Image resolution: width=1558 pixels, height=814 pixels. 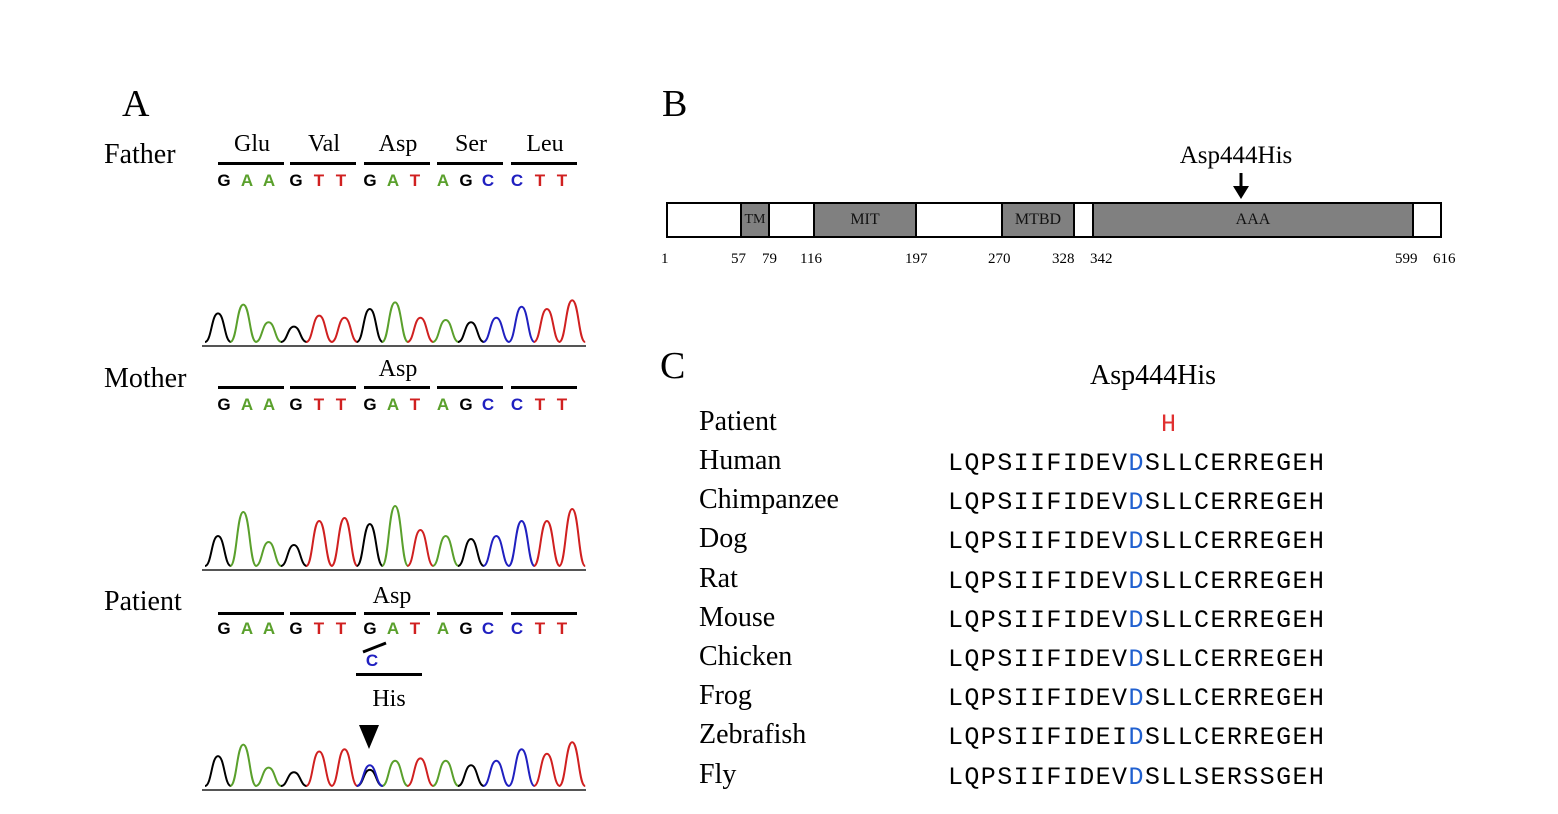 What do you see at coordinates (252, 144) in the screenshot?
I see `codon-label: Glu` at bounding box center [252, 144].